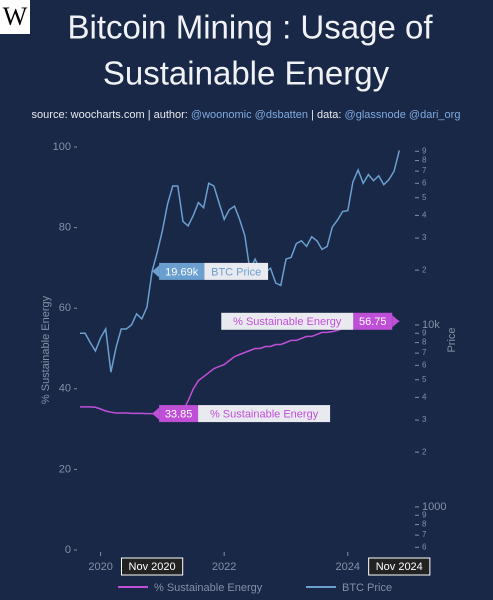 The image size is (493, 600). What do you see at coordinates (111, 115) in the screenshot?
I see `source-part: source: woocharts.com | author:` at bounding box center [111, 115].